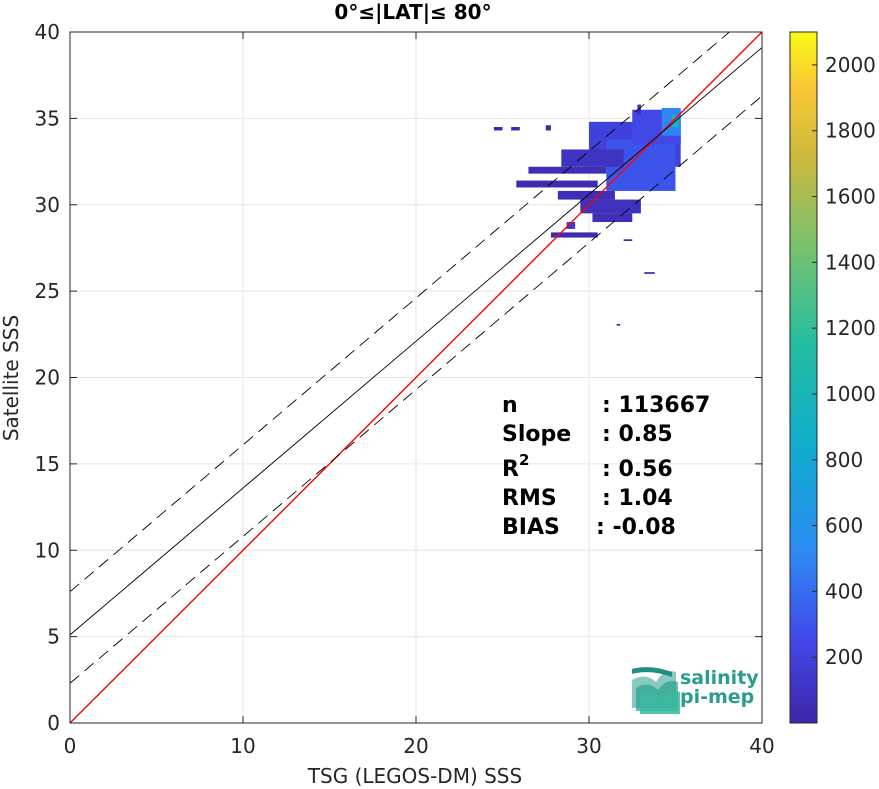 The height and width of the screenshot is (789, 879). I want to click on colorbar-tick-label: 800, so click(844, 460).